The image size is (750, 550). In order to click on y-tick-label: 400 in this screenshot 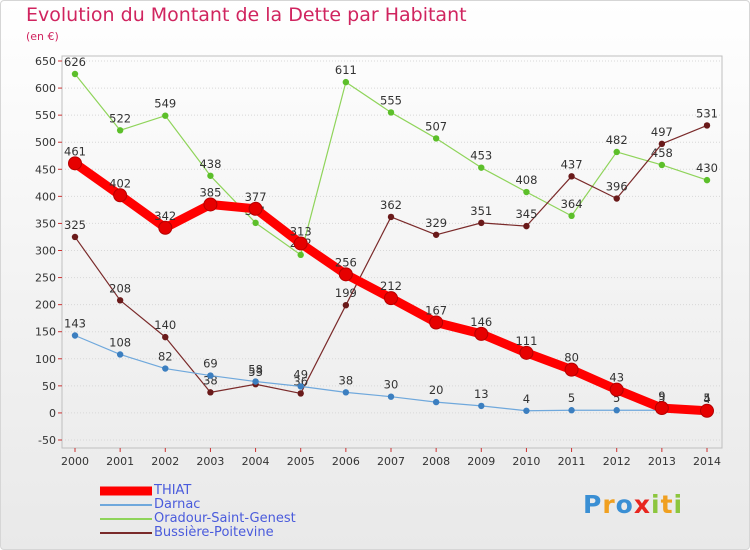, I will do `click(45, 196)`.